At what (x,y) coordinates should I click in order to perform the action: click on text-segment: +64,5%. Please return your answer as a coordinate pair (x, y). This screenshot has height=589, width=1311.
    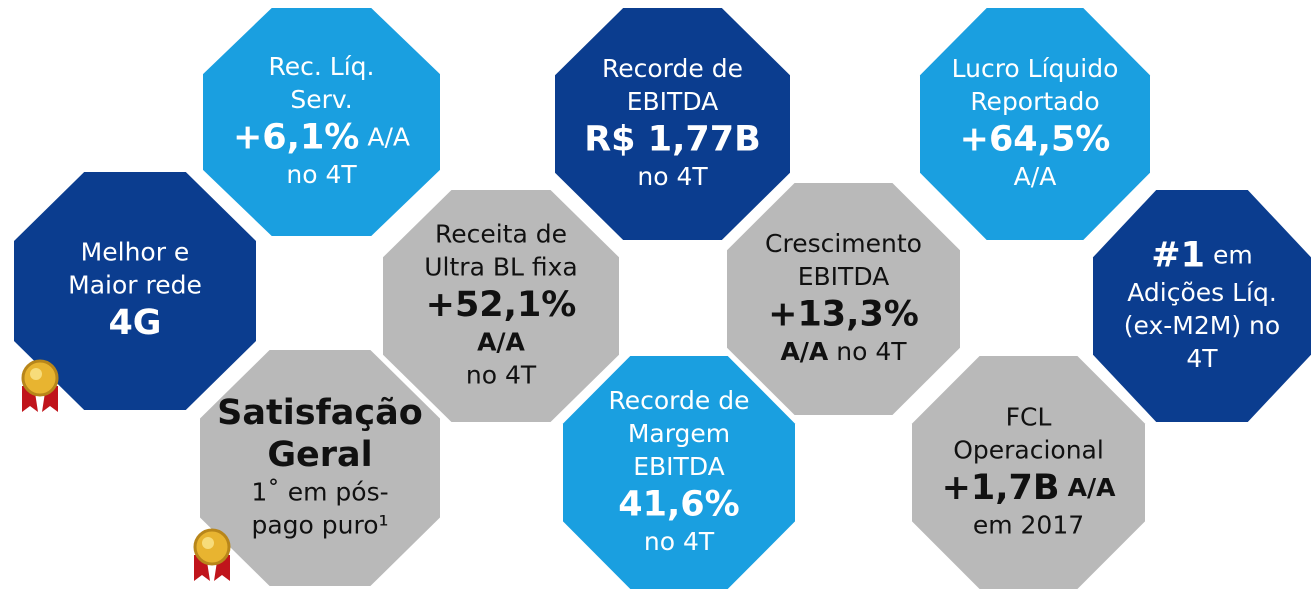
    Looking at the image, I should click on (1035, 140).